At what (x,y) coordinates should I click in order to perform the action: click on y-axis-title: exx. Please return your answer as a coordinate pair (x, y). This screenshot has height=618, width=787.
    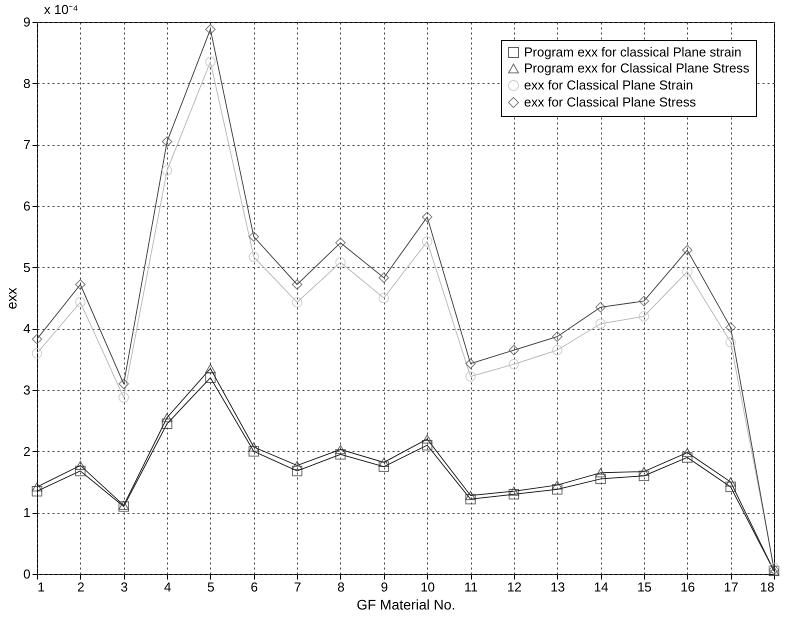
    Looking at the image, I should click on (11, 299).